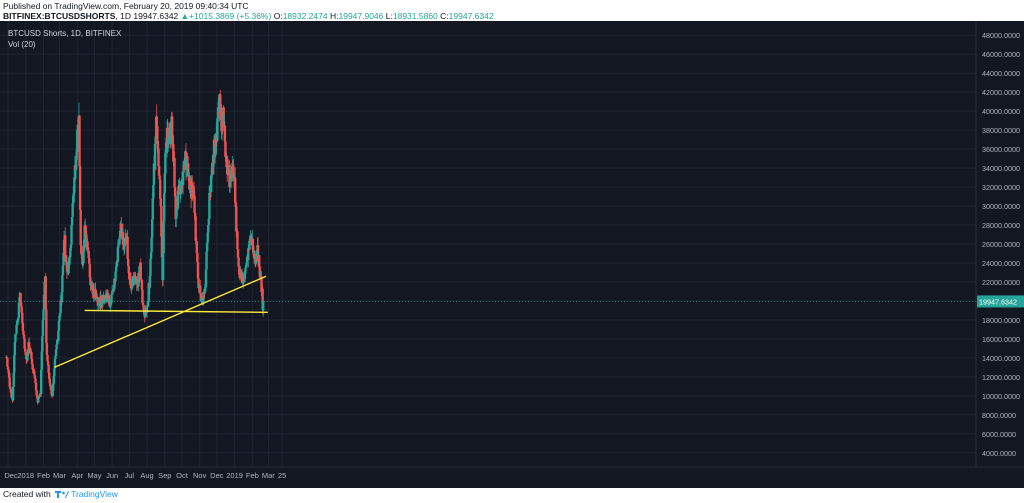 The height and width of the screenshot is (503, 1024). I want to click on price-tick-label: 26000.0000, so click(1001, 244).